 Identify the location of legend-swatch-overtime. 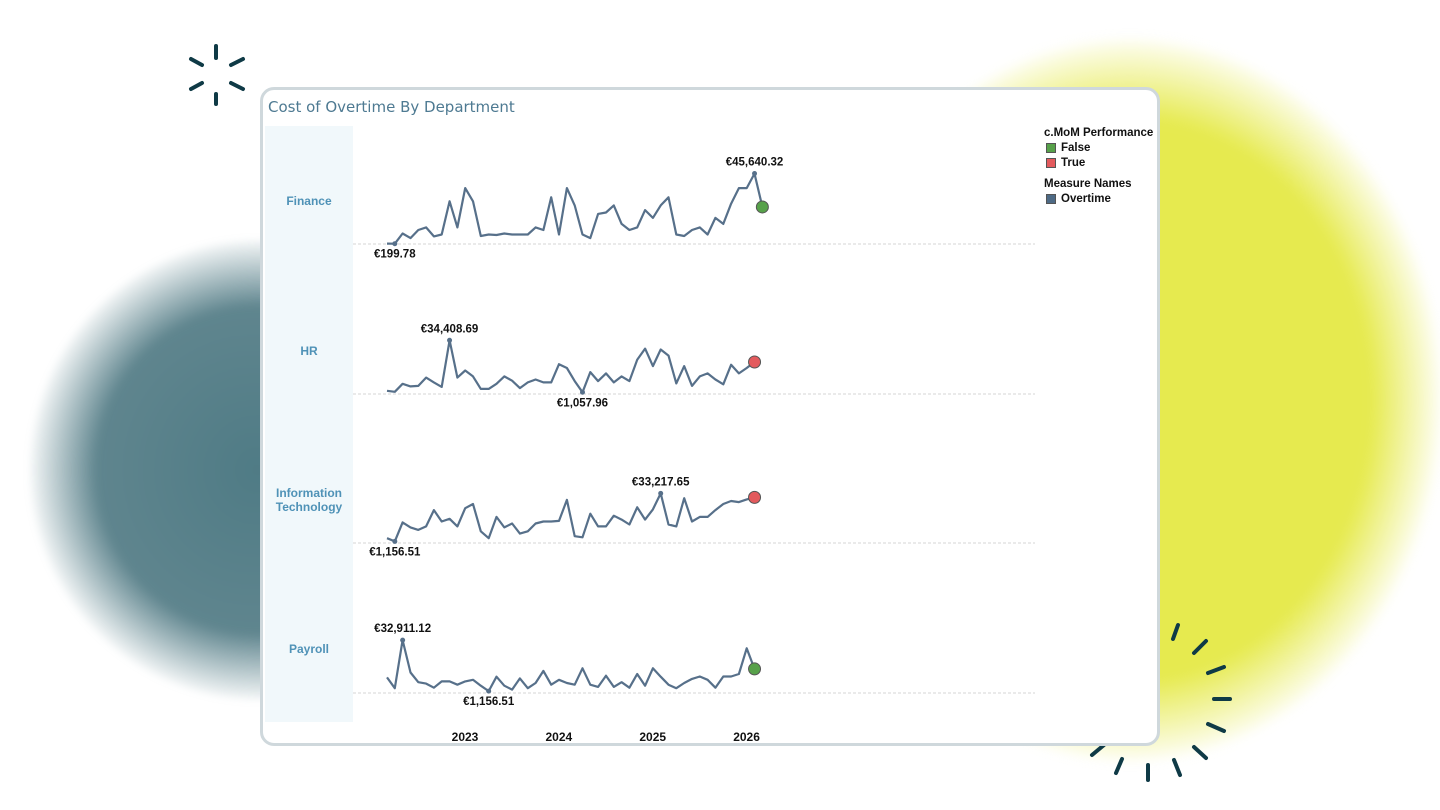
(1051, 198).